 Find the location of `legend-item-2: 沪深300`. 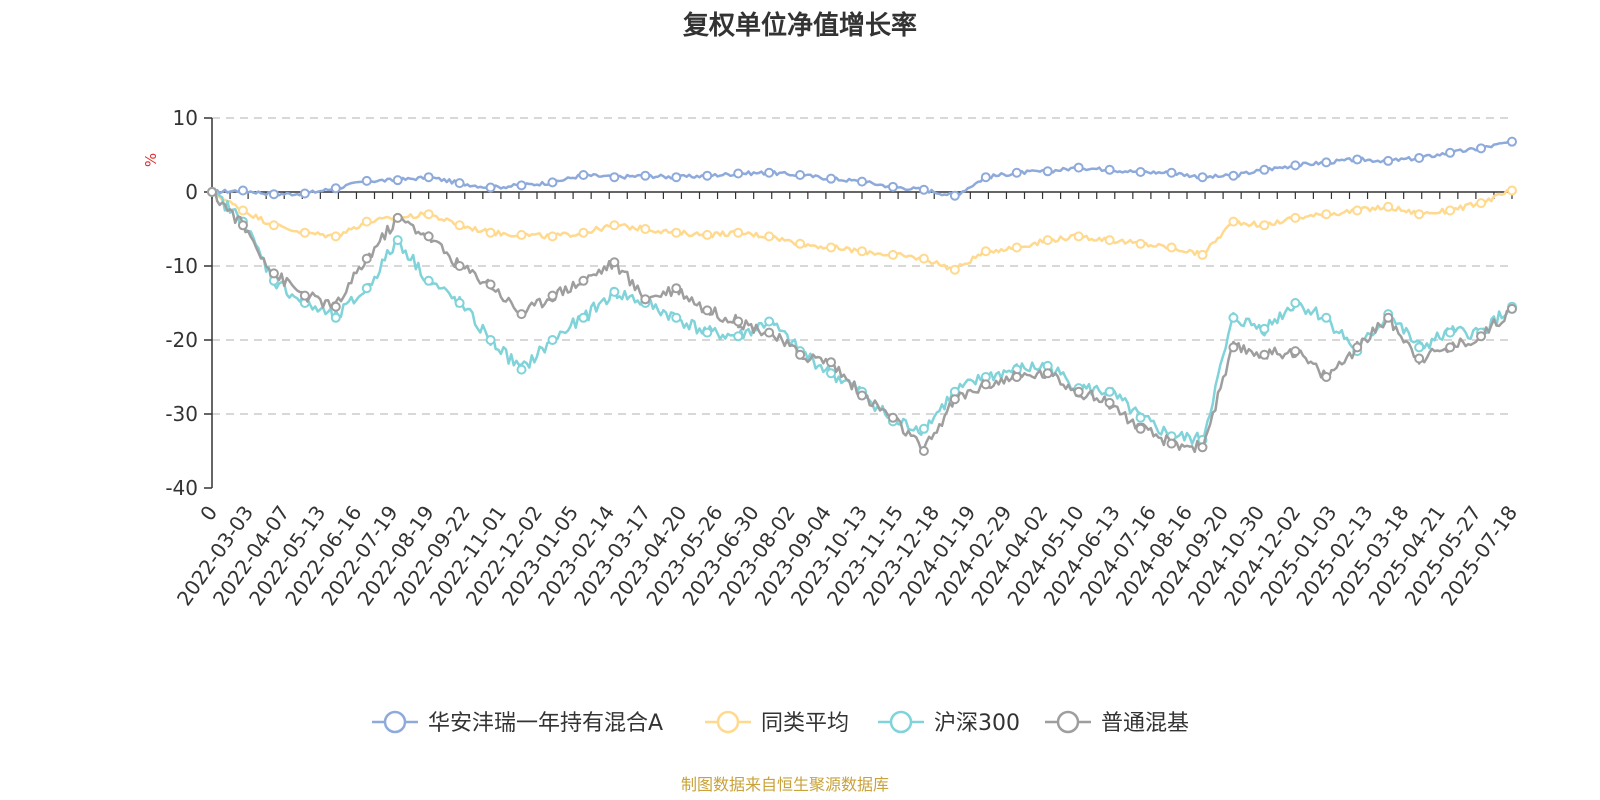

legend-item-2: 沪深300 is located at coordinates (949, 723).